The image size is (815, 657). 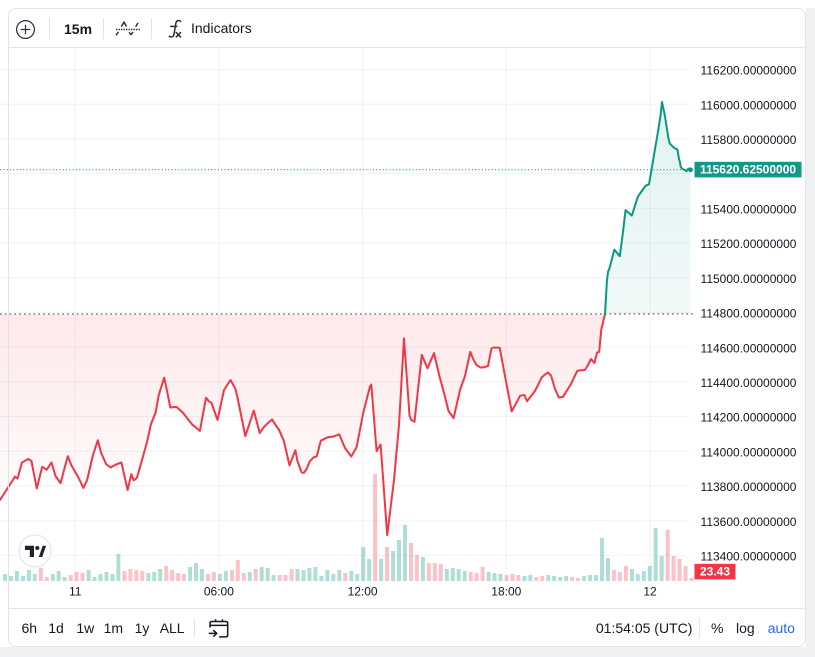 What do you see at coordinates (506, 592) in the screenshot?
I see `svg-text: 18:00` at bounding box center [506, 592].